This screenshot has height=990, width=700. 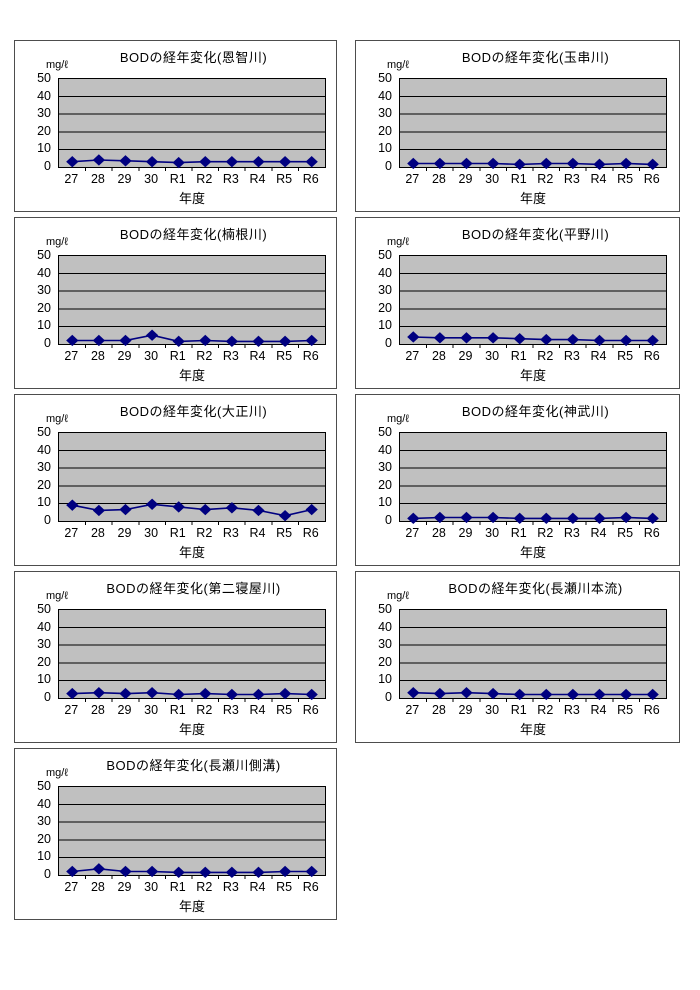 I want to click on y-tick-label: 40, so click(x=44, y=449).